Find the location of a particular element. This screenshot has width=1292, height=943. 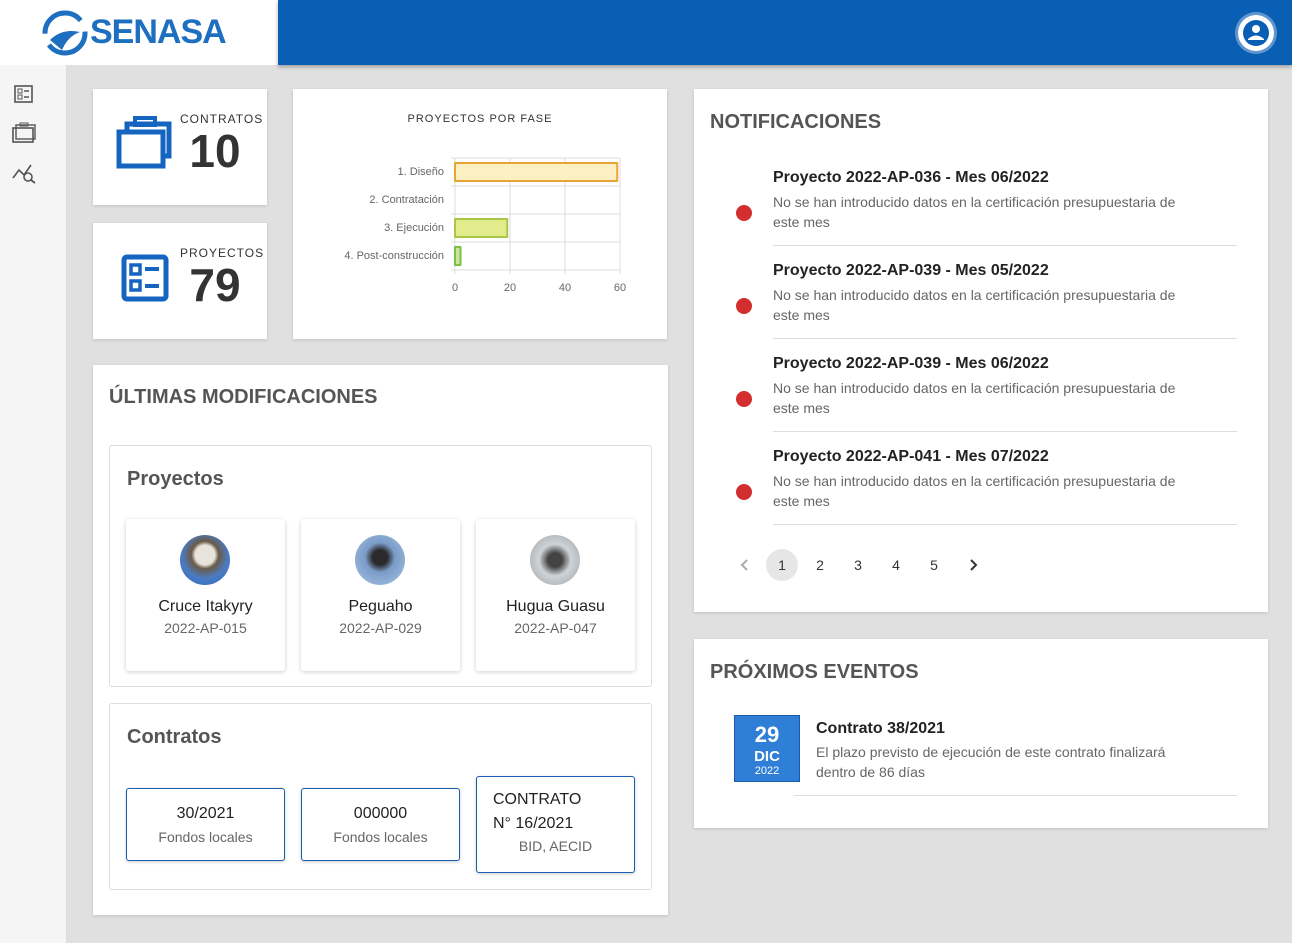

section-title: ÚLTIMAS MODIFICACIONES is located at coordinates (243, 397).